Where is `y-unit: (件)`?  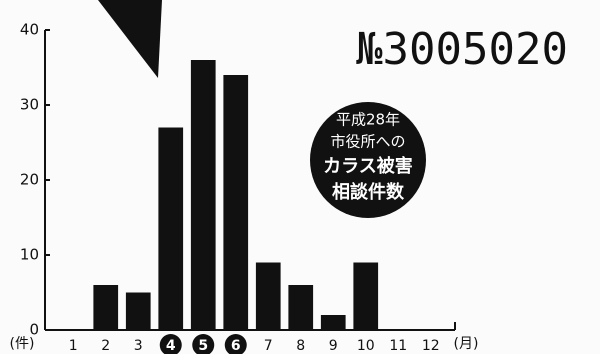 y-unit: (件) is located at coordinates (22, 344).